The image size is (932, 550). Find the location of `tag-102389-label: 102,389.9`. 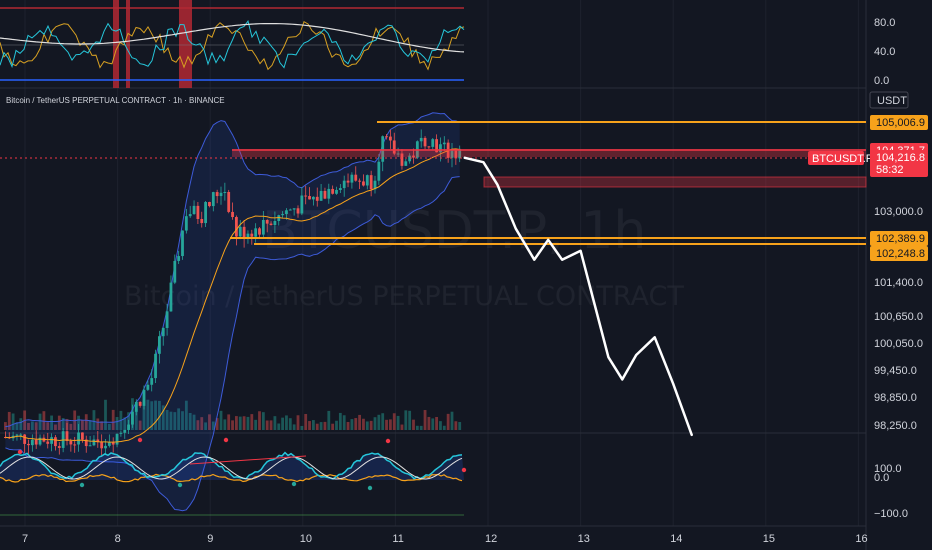

tag-102389-label: 102,389.9 is located at coordinates (900, 239).